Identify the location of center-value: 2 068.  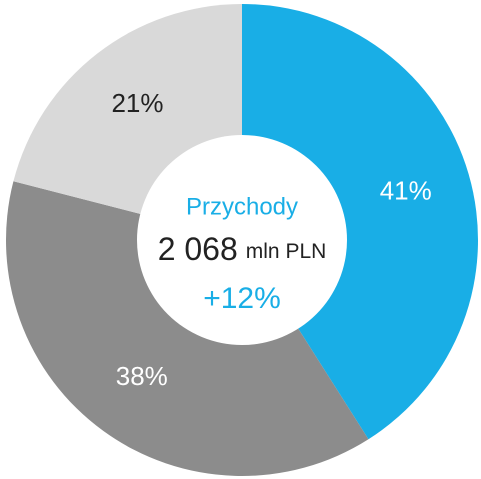
(198, 249).